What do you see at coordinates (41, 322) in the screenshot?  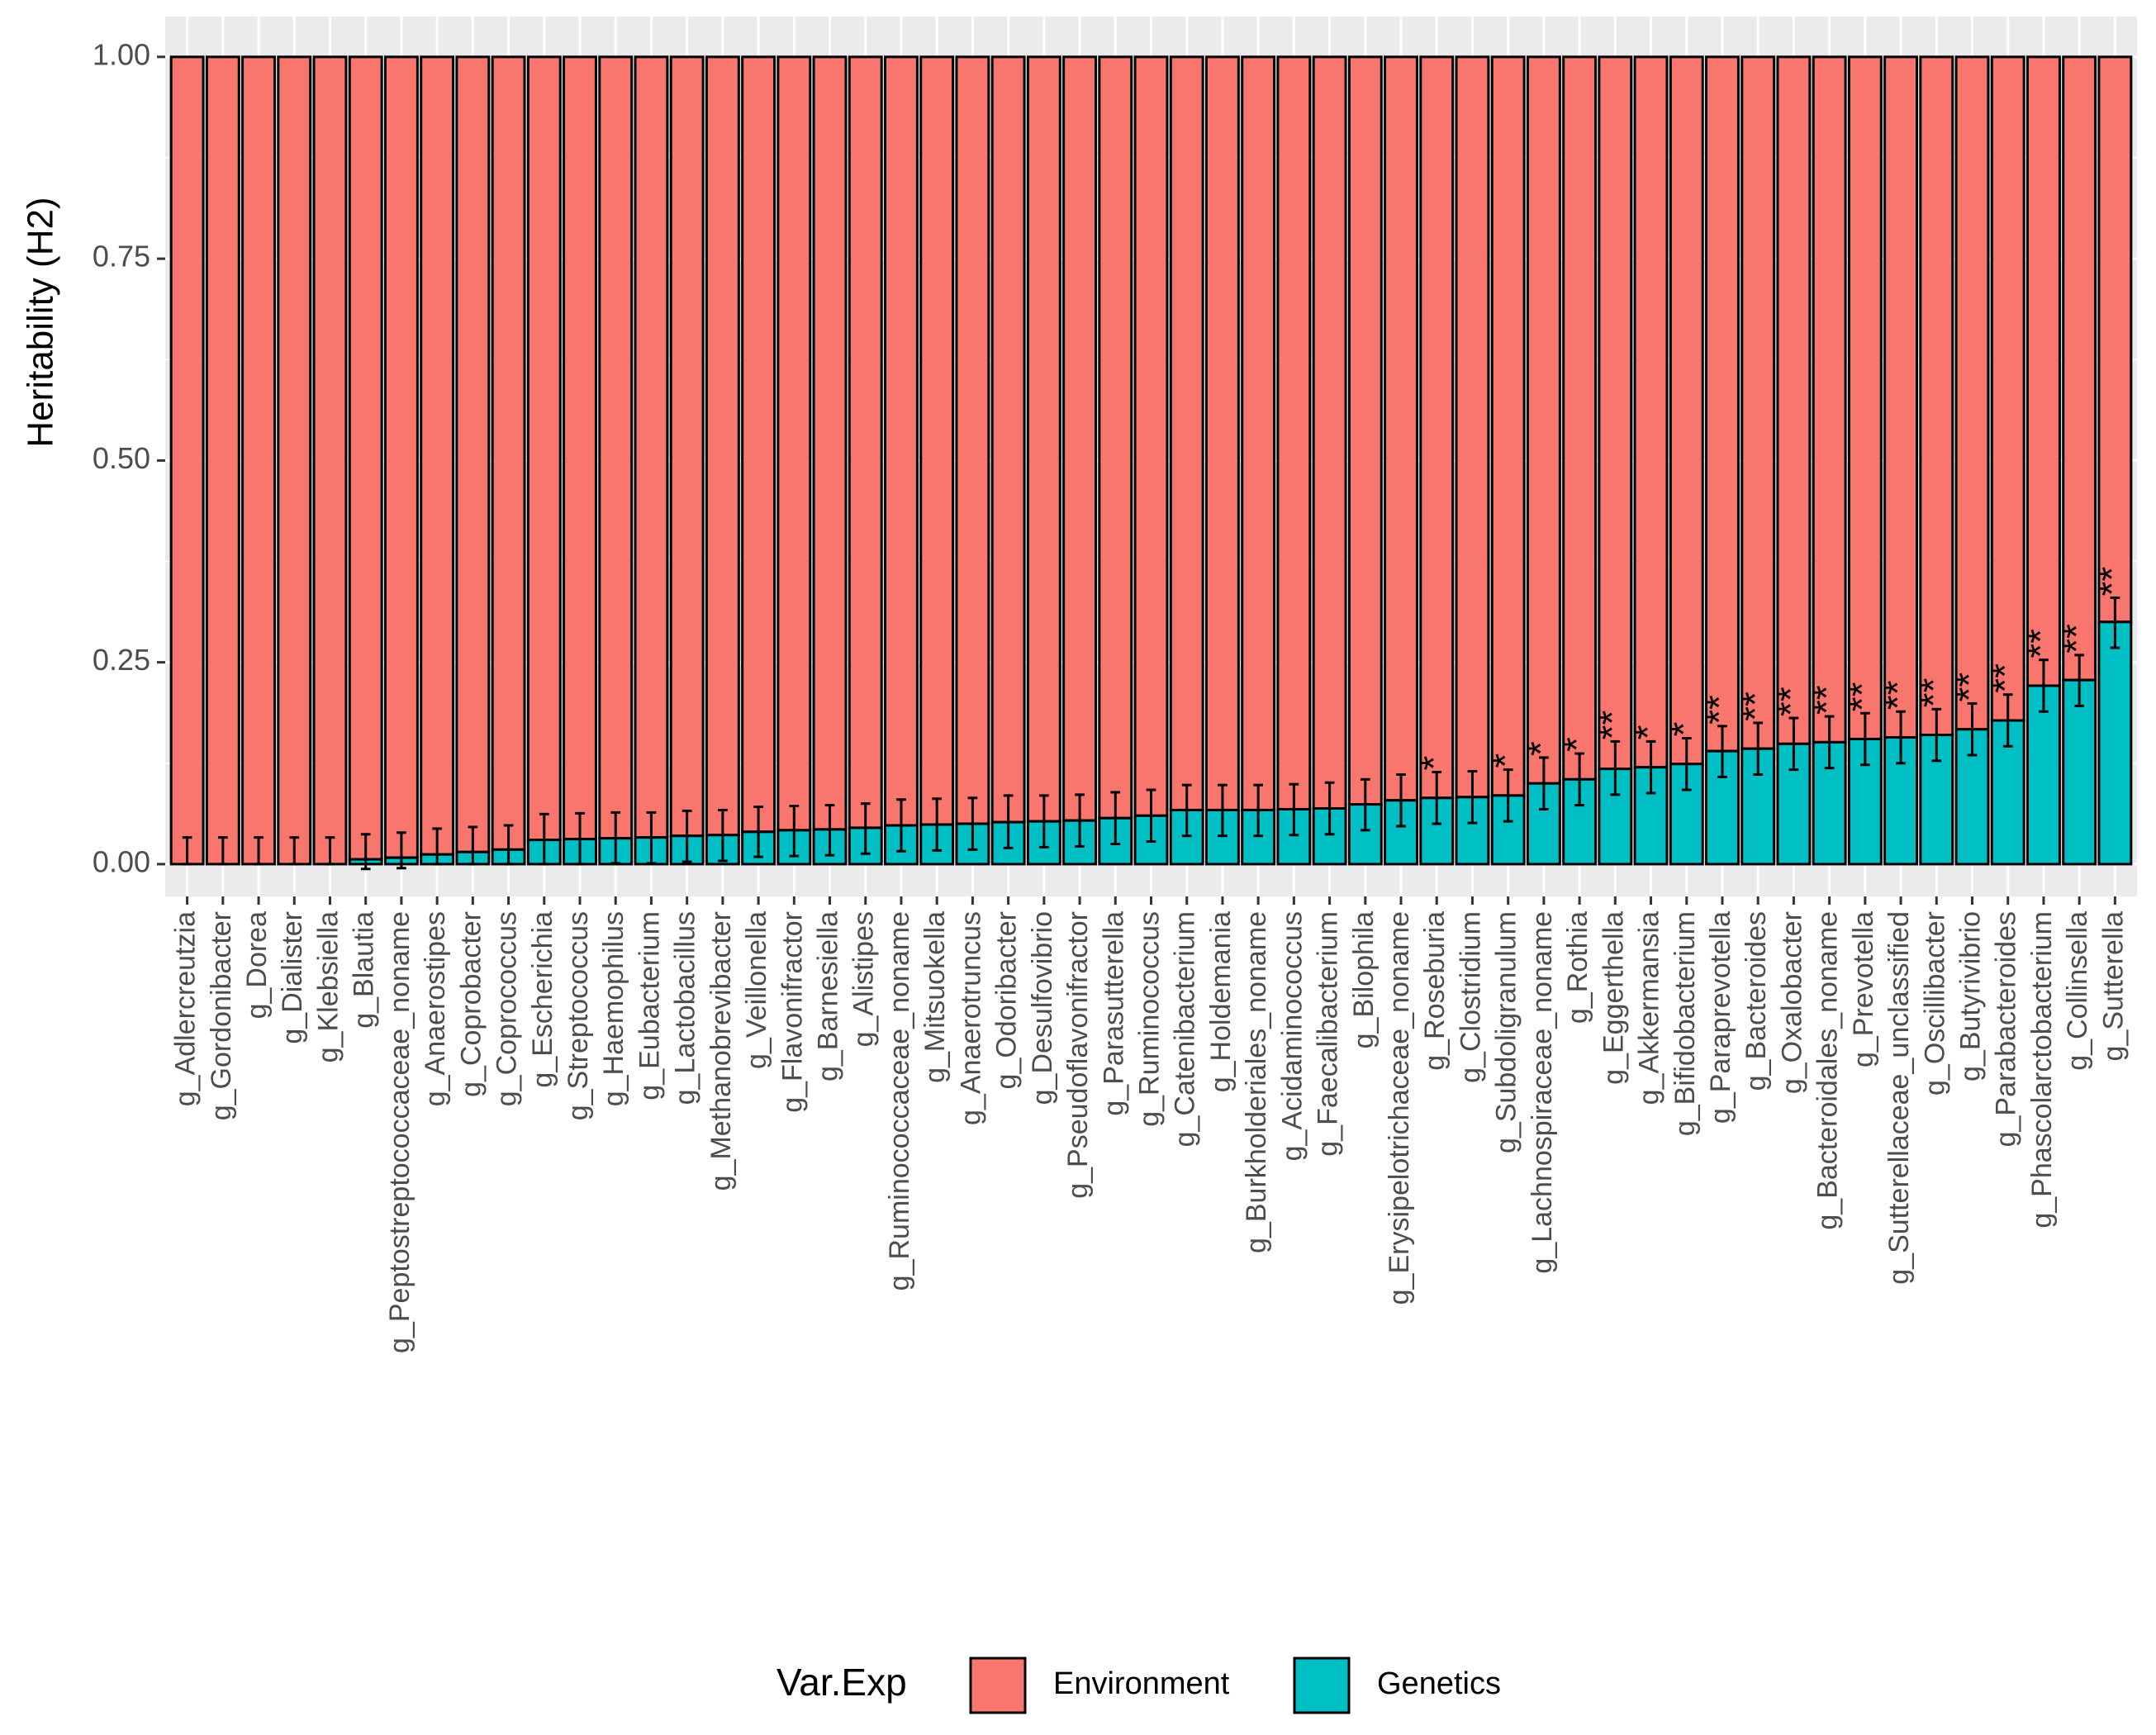 I see `y-axis-title: Heritability (H2)` at bounding box center [41, 322].